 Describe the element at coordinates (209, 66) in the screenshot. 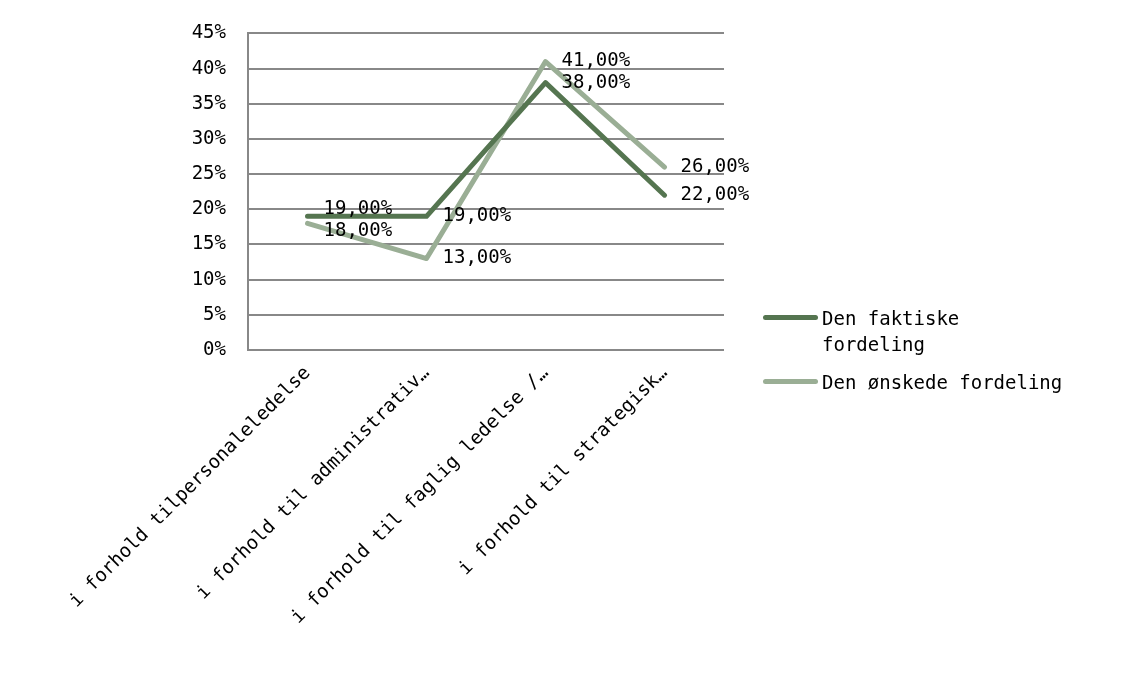

I see `y-tick-label: 40%` at that location.